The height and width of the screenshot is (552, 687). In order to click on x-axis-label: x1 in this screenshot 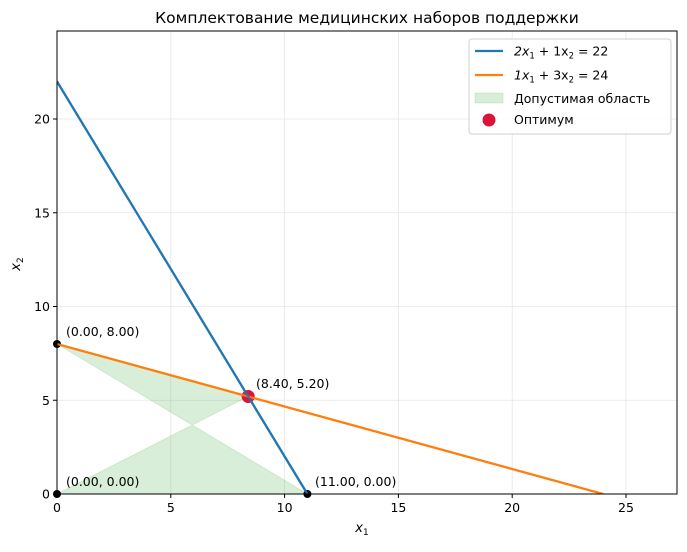, I will do `click(361, 529)`.